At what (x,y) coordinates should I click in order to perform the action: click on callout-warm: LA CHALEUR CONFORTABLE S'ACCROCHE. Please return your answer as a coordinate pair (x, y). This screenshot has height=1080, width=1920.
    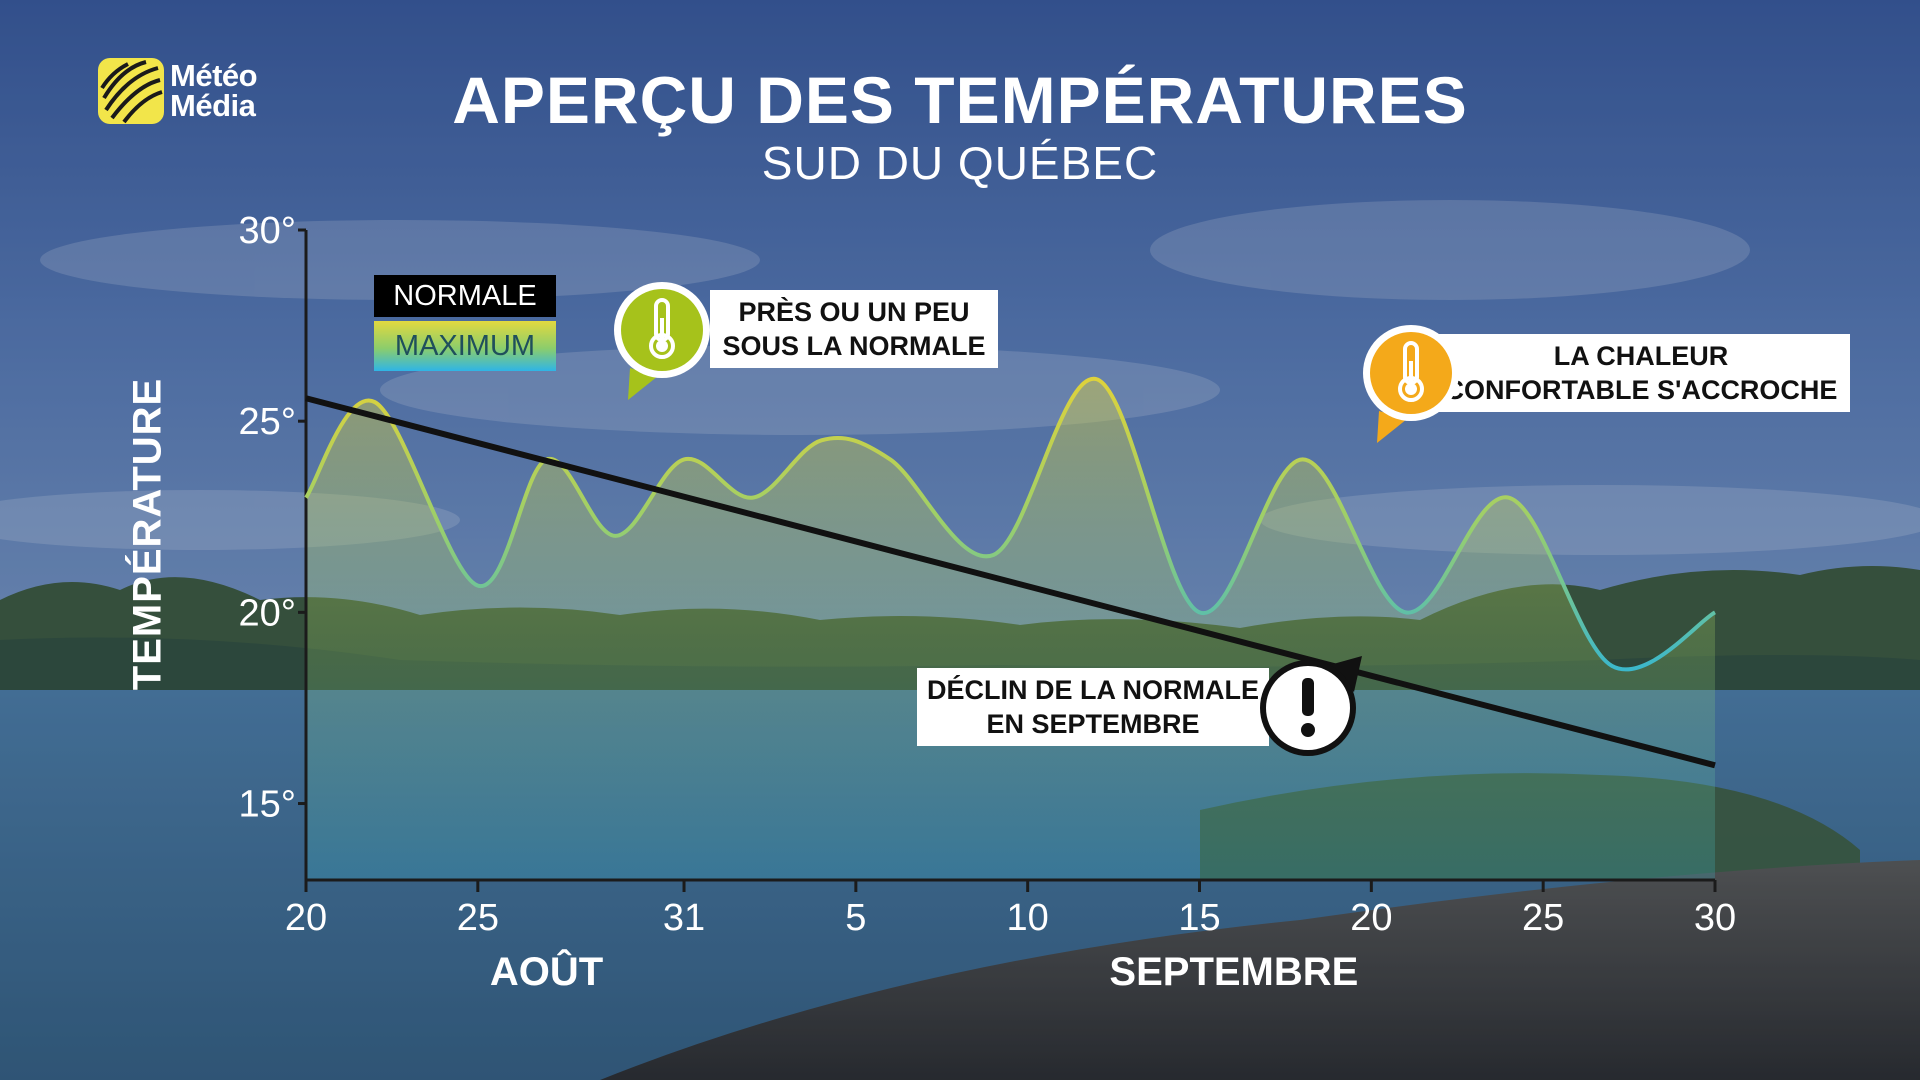
    Looking at the image, I should click on (1641, 373).